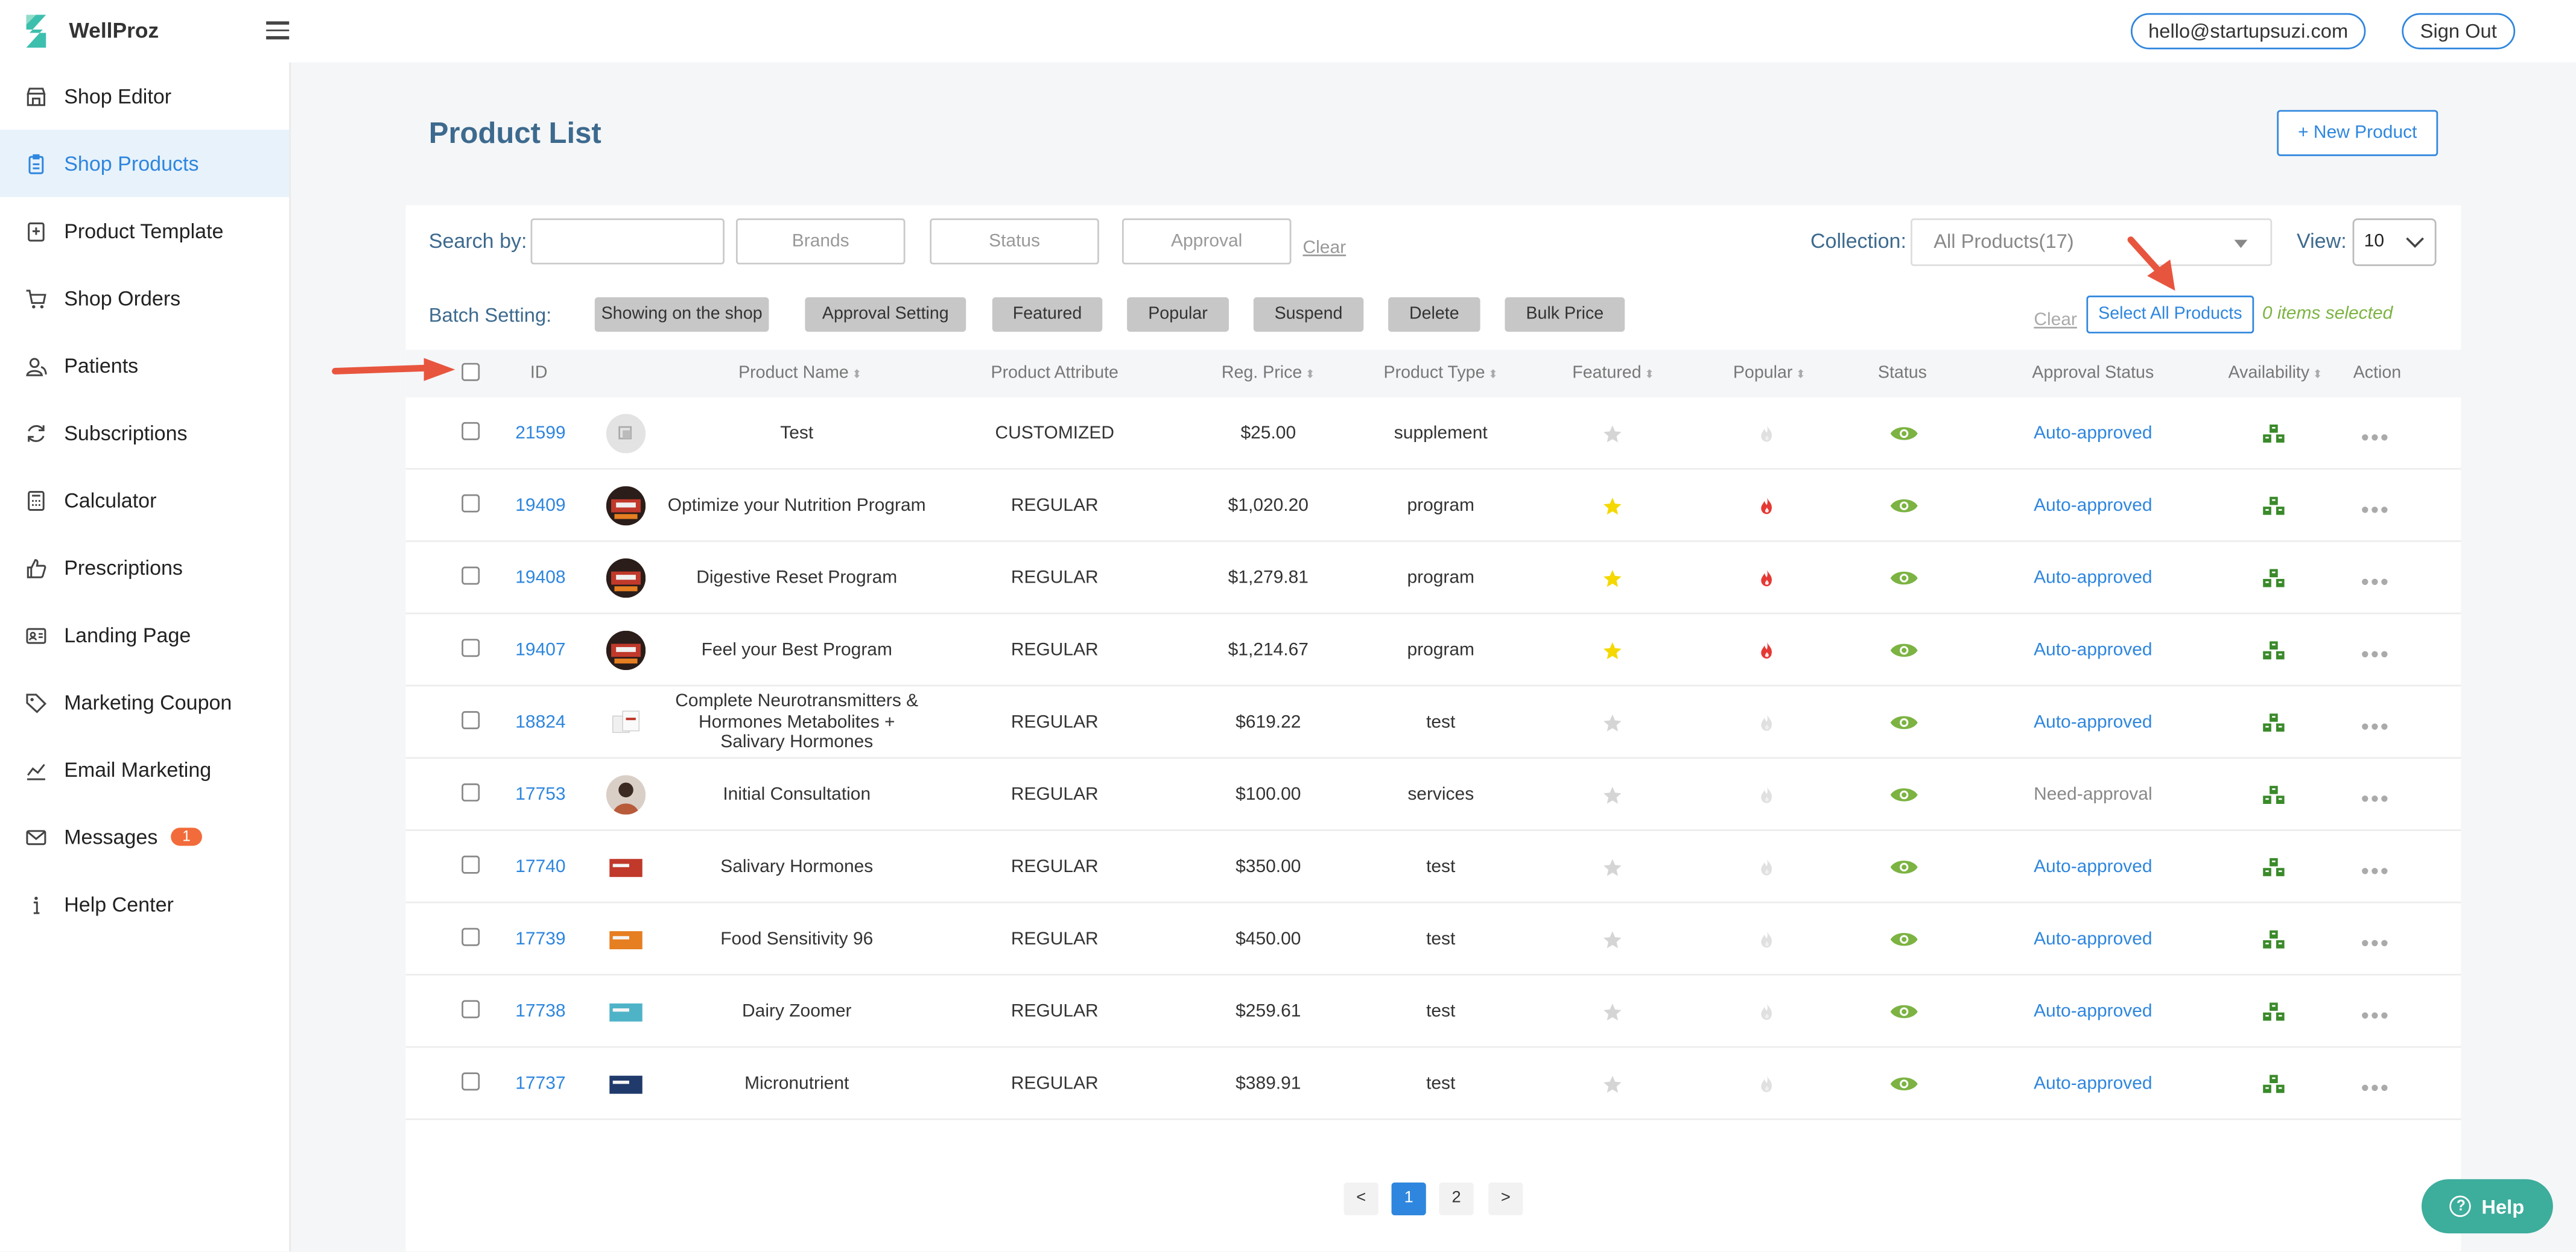 The image size is (2576, 1252). Describe the element at coordinates (1613, 373) in the screenshot. I see `header-featured: Featured ⬍` at that location.